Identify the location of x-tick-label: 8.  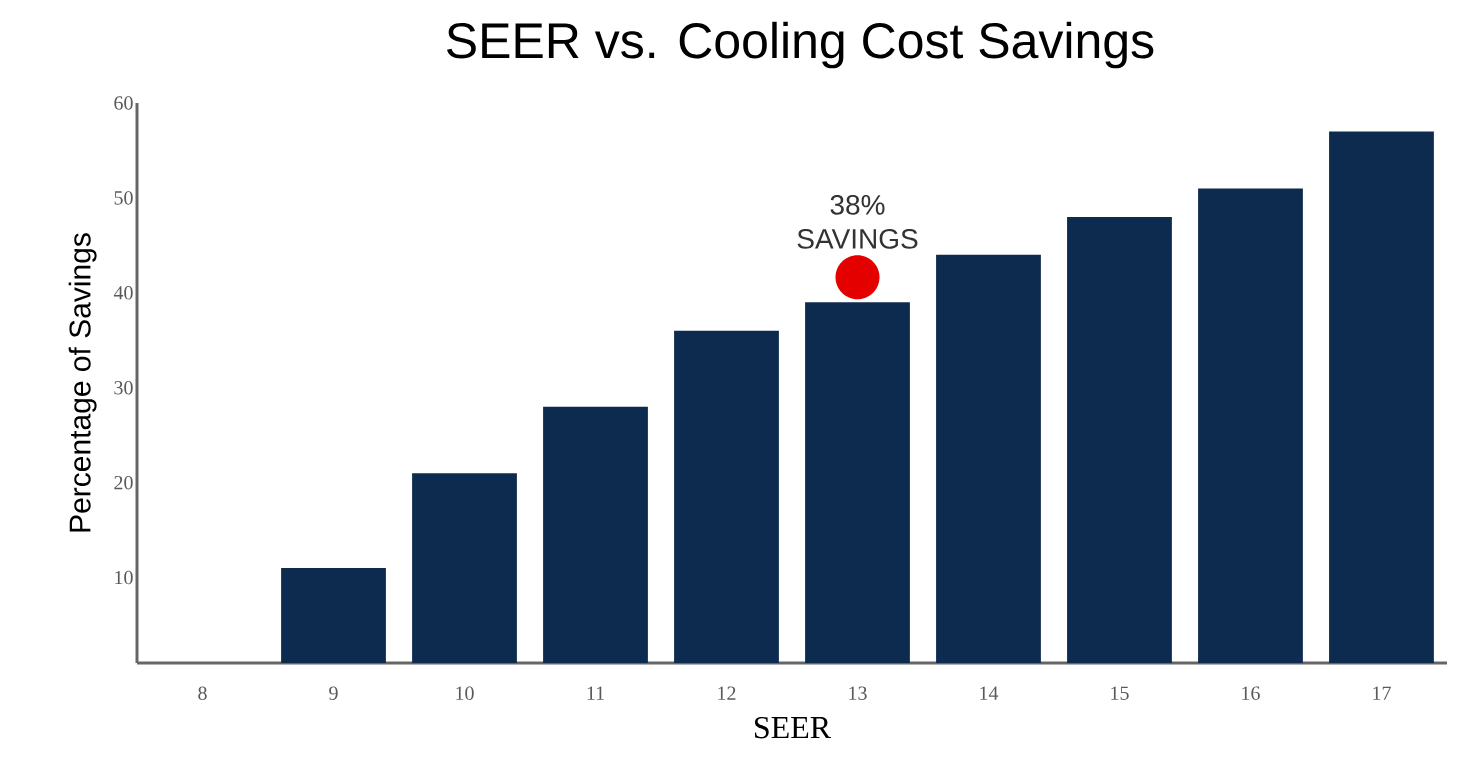
(202, 693).